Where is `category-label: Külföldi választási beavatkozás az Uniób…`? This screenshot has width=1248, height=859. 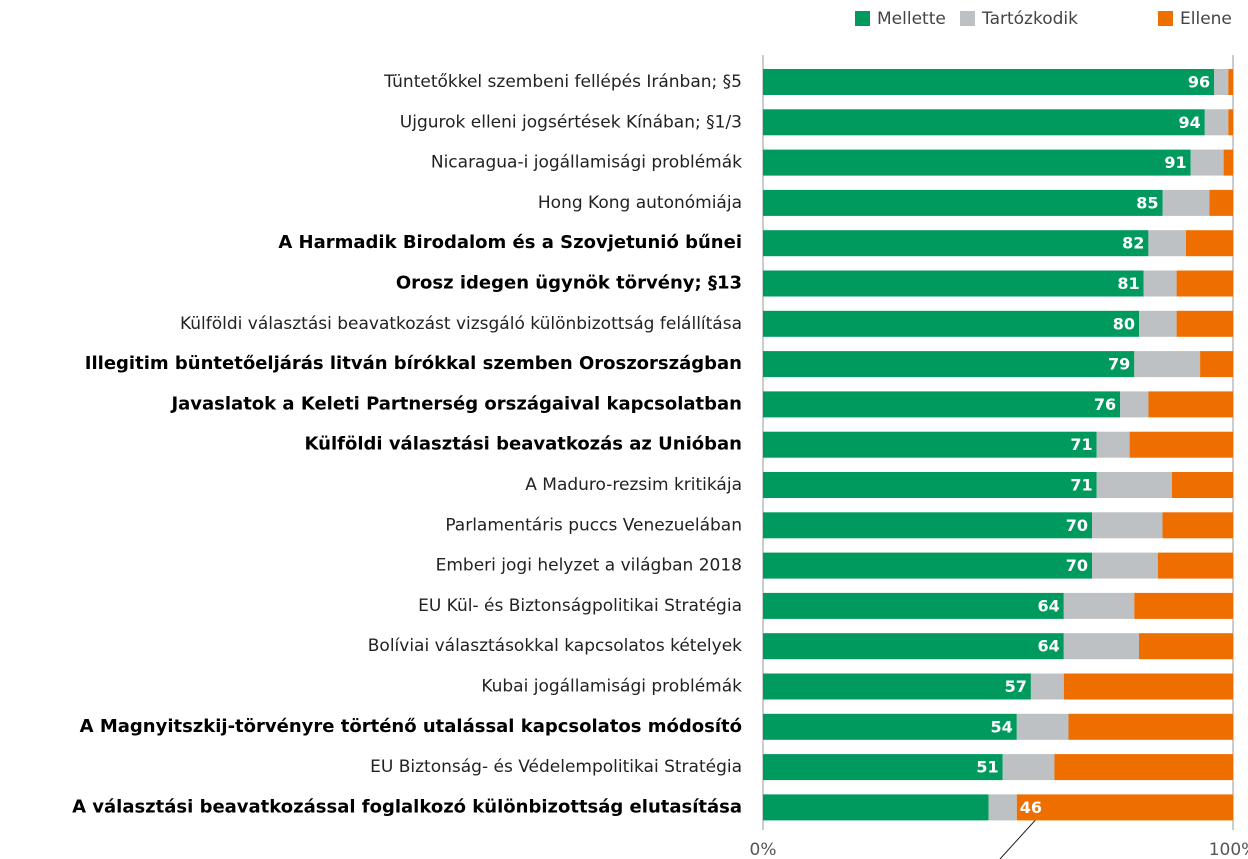 category-label: Külföldi választási beavatkozás az Uniób… is located at coordinates (523, 444).